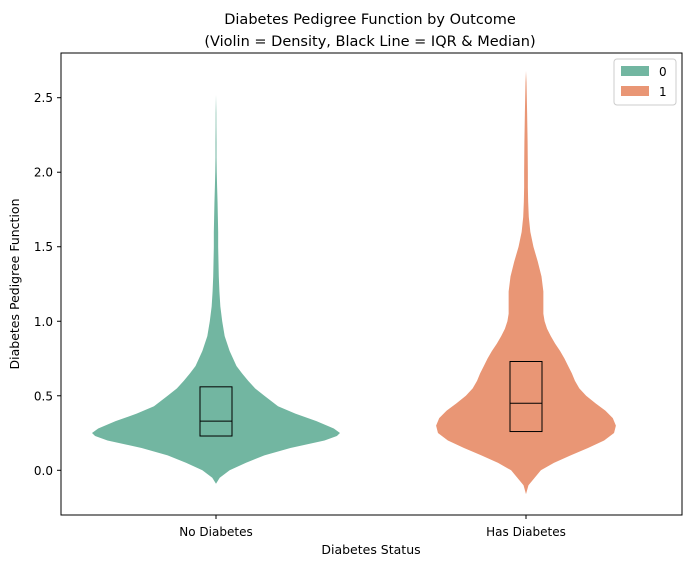 The width and height of the screenshot is (691, 568). I want to click on y-tick-label: 0.5, so click(43, 396).